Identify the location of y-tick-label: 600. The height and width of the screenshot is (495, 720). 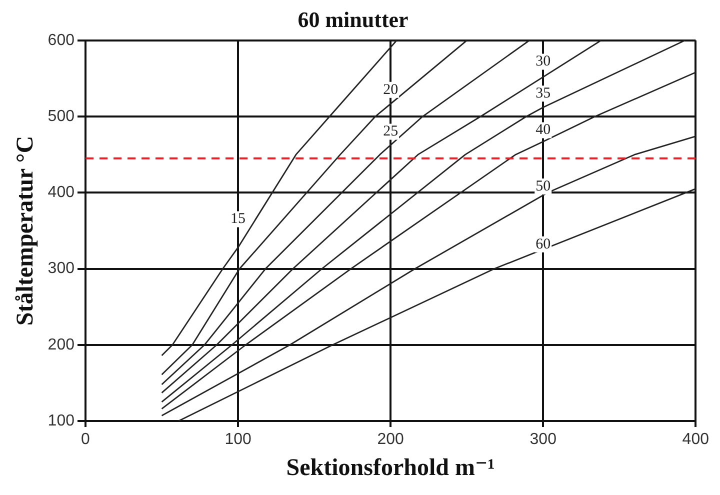
(61, 40).